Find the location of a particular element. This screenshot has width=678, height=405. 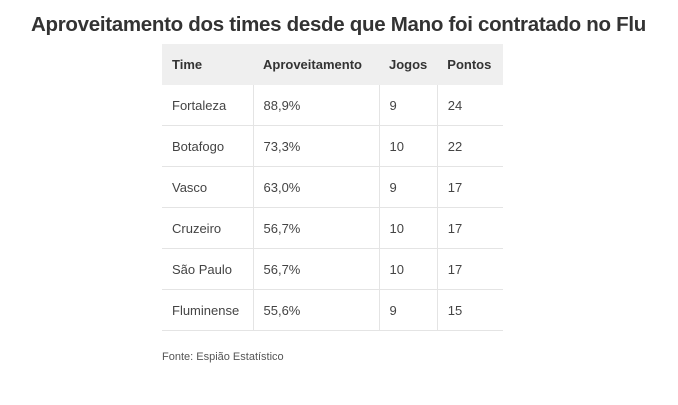

aproveitamento-cell: 63,0% is located at coordinates (315, 187).